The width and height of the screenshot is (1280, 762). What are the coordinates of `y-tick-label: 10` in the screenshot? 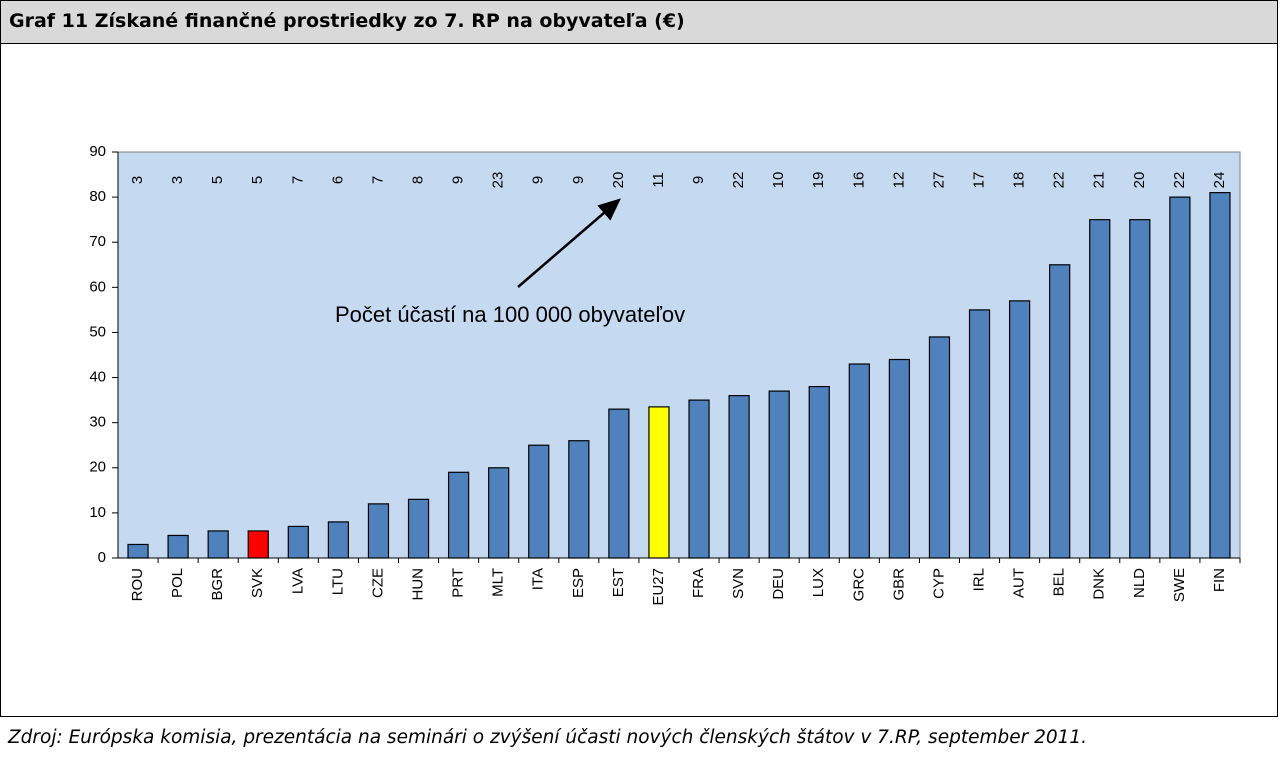 It's located at (97, 512).